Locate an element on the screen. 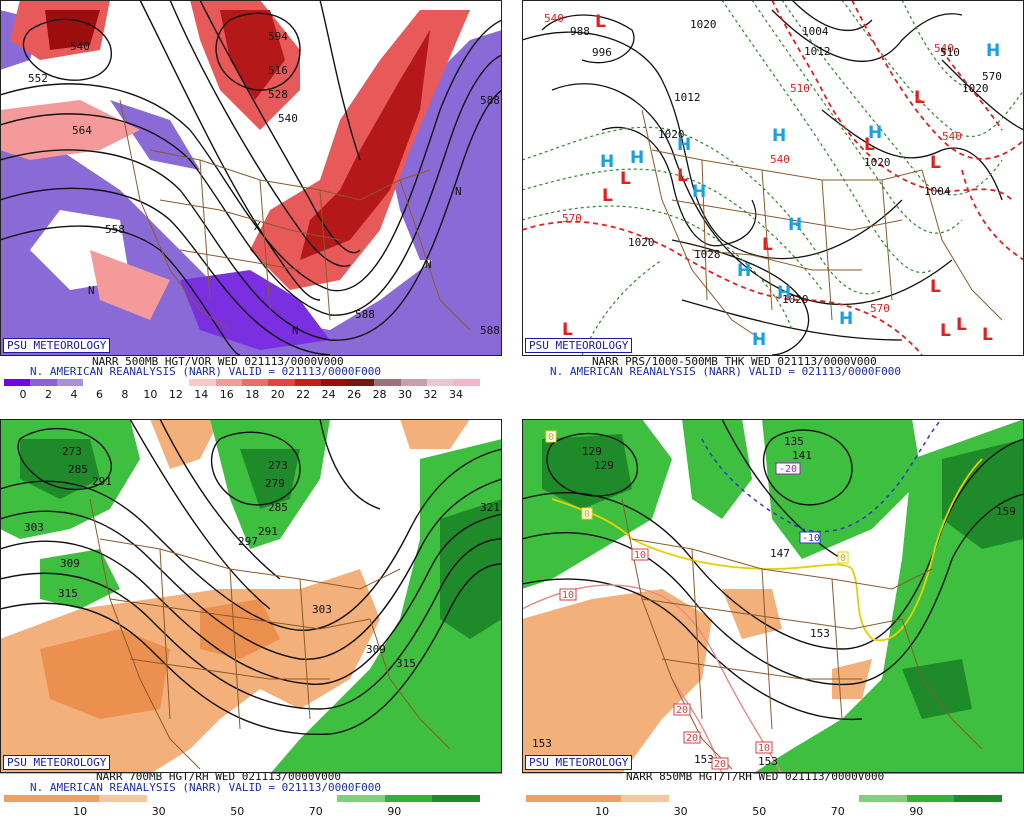 The image size is (1024, 819). contour-label: 988 is located at coordinates (580, 31).